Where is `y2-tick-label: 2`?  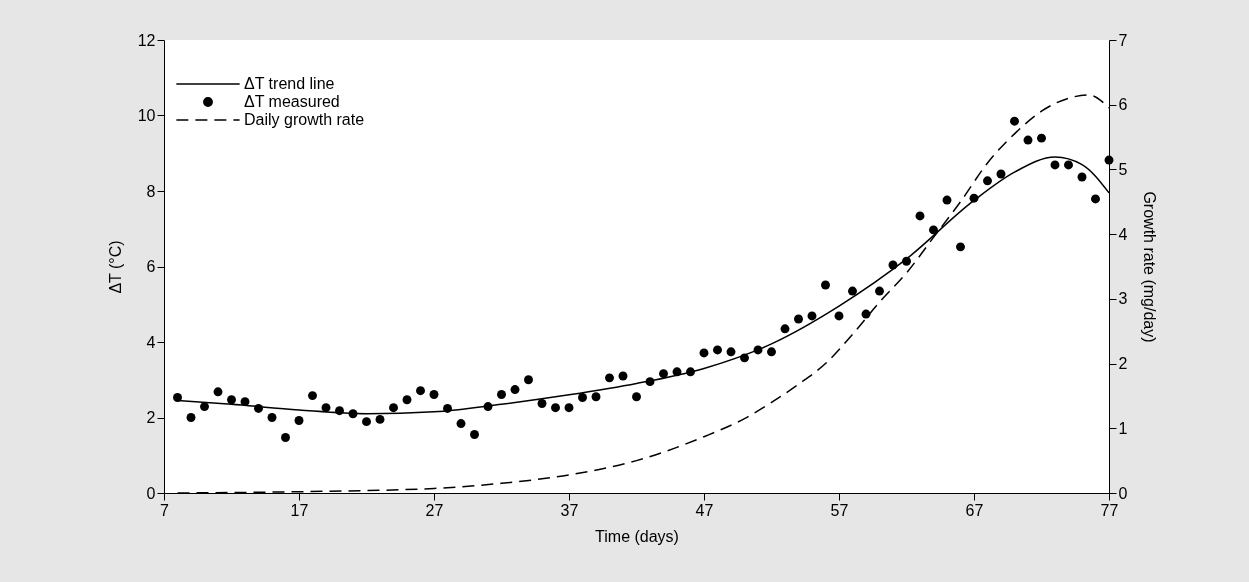
y2-tick-label: 2 is located at coordinates (1123, 364).